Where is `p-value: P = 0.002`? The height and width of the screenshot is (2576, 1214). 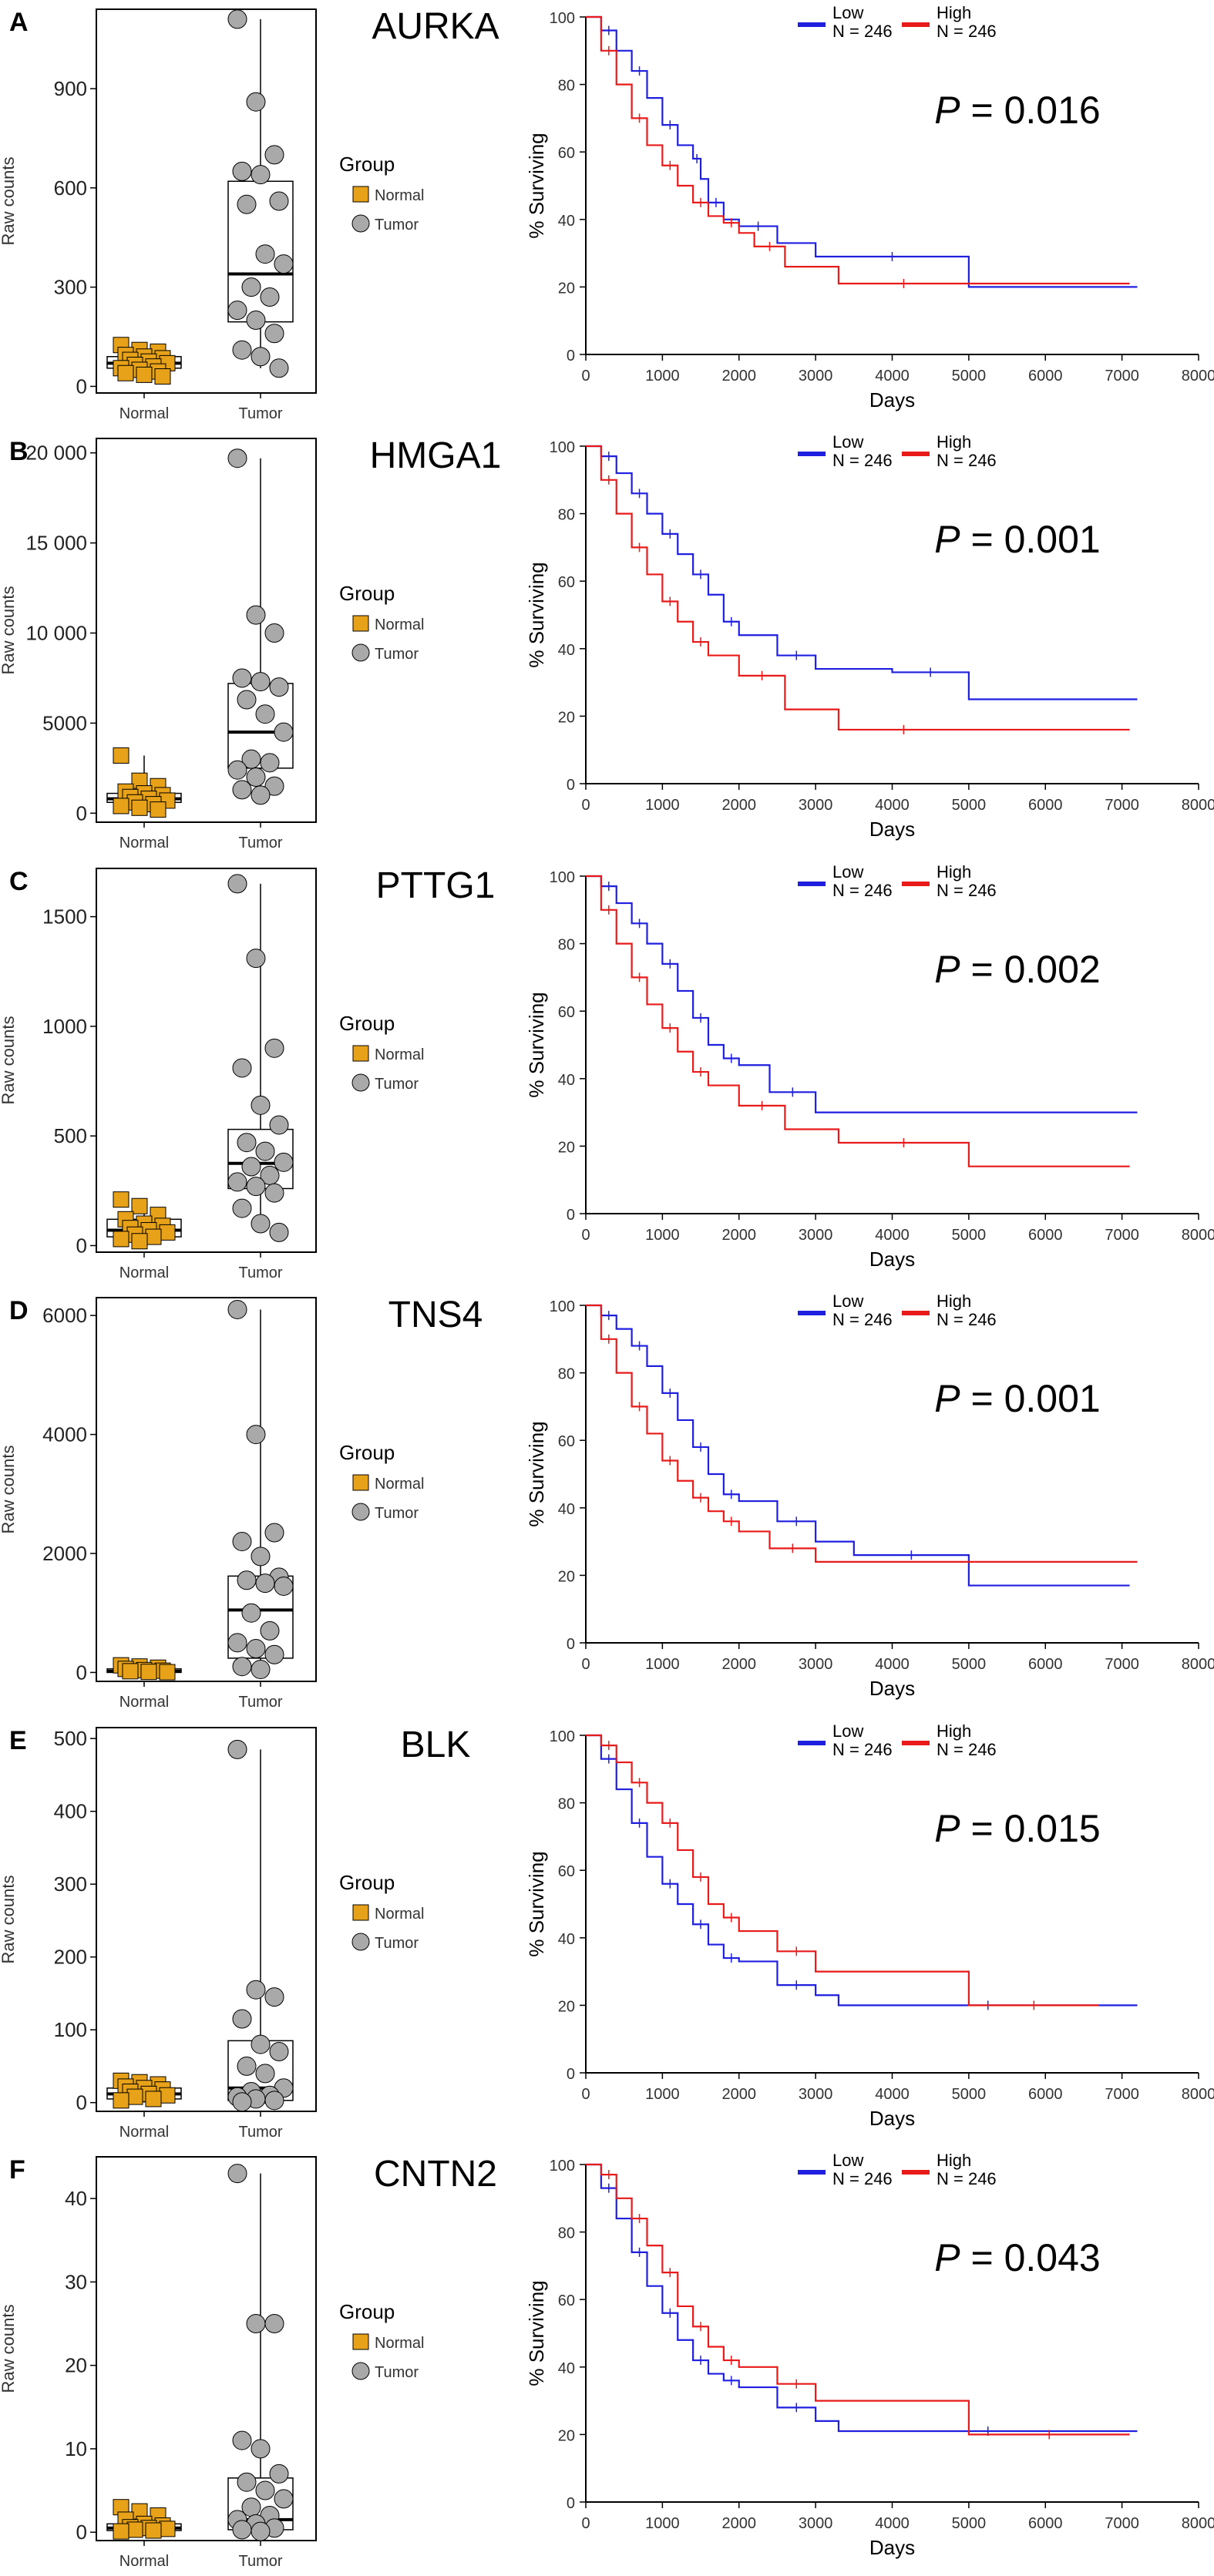 p-value: P = 0.002 is located at coordinates (1017, 969).